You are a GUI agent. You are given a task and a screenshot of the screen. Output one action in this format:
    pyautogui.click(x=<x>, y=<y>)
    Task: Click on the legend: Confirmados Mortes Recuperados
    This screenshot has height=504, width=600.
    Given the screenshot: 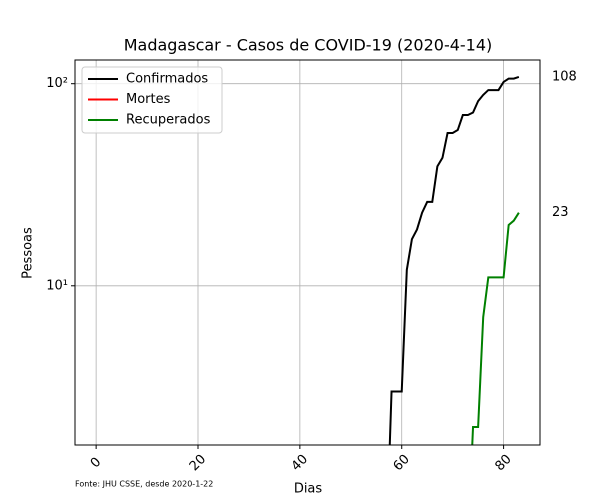 What is the action you would take?
    pyautogui.click(x=152, y=100)
    